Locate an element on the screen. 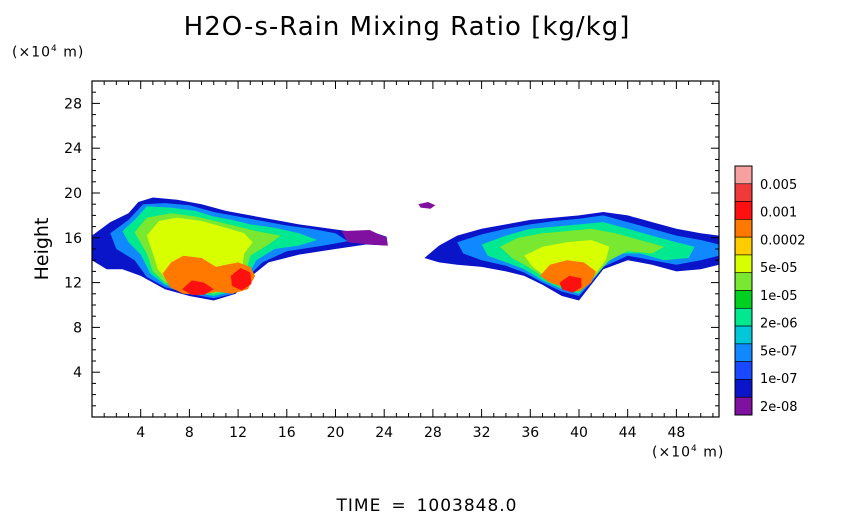  colorbar-label: 2e-06 is located at coordinates (779, 324).